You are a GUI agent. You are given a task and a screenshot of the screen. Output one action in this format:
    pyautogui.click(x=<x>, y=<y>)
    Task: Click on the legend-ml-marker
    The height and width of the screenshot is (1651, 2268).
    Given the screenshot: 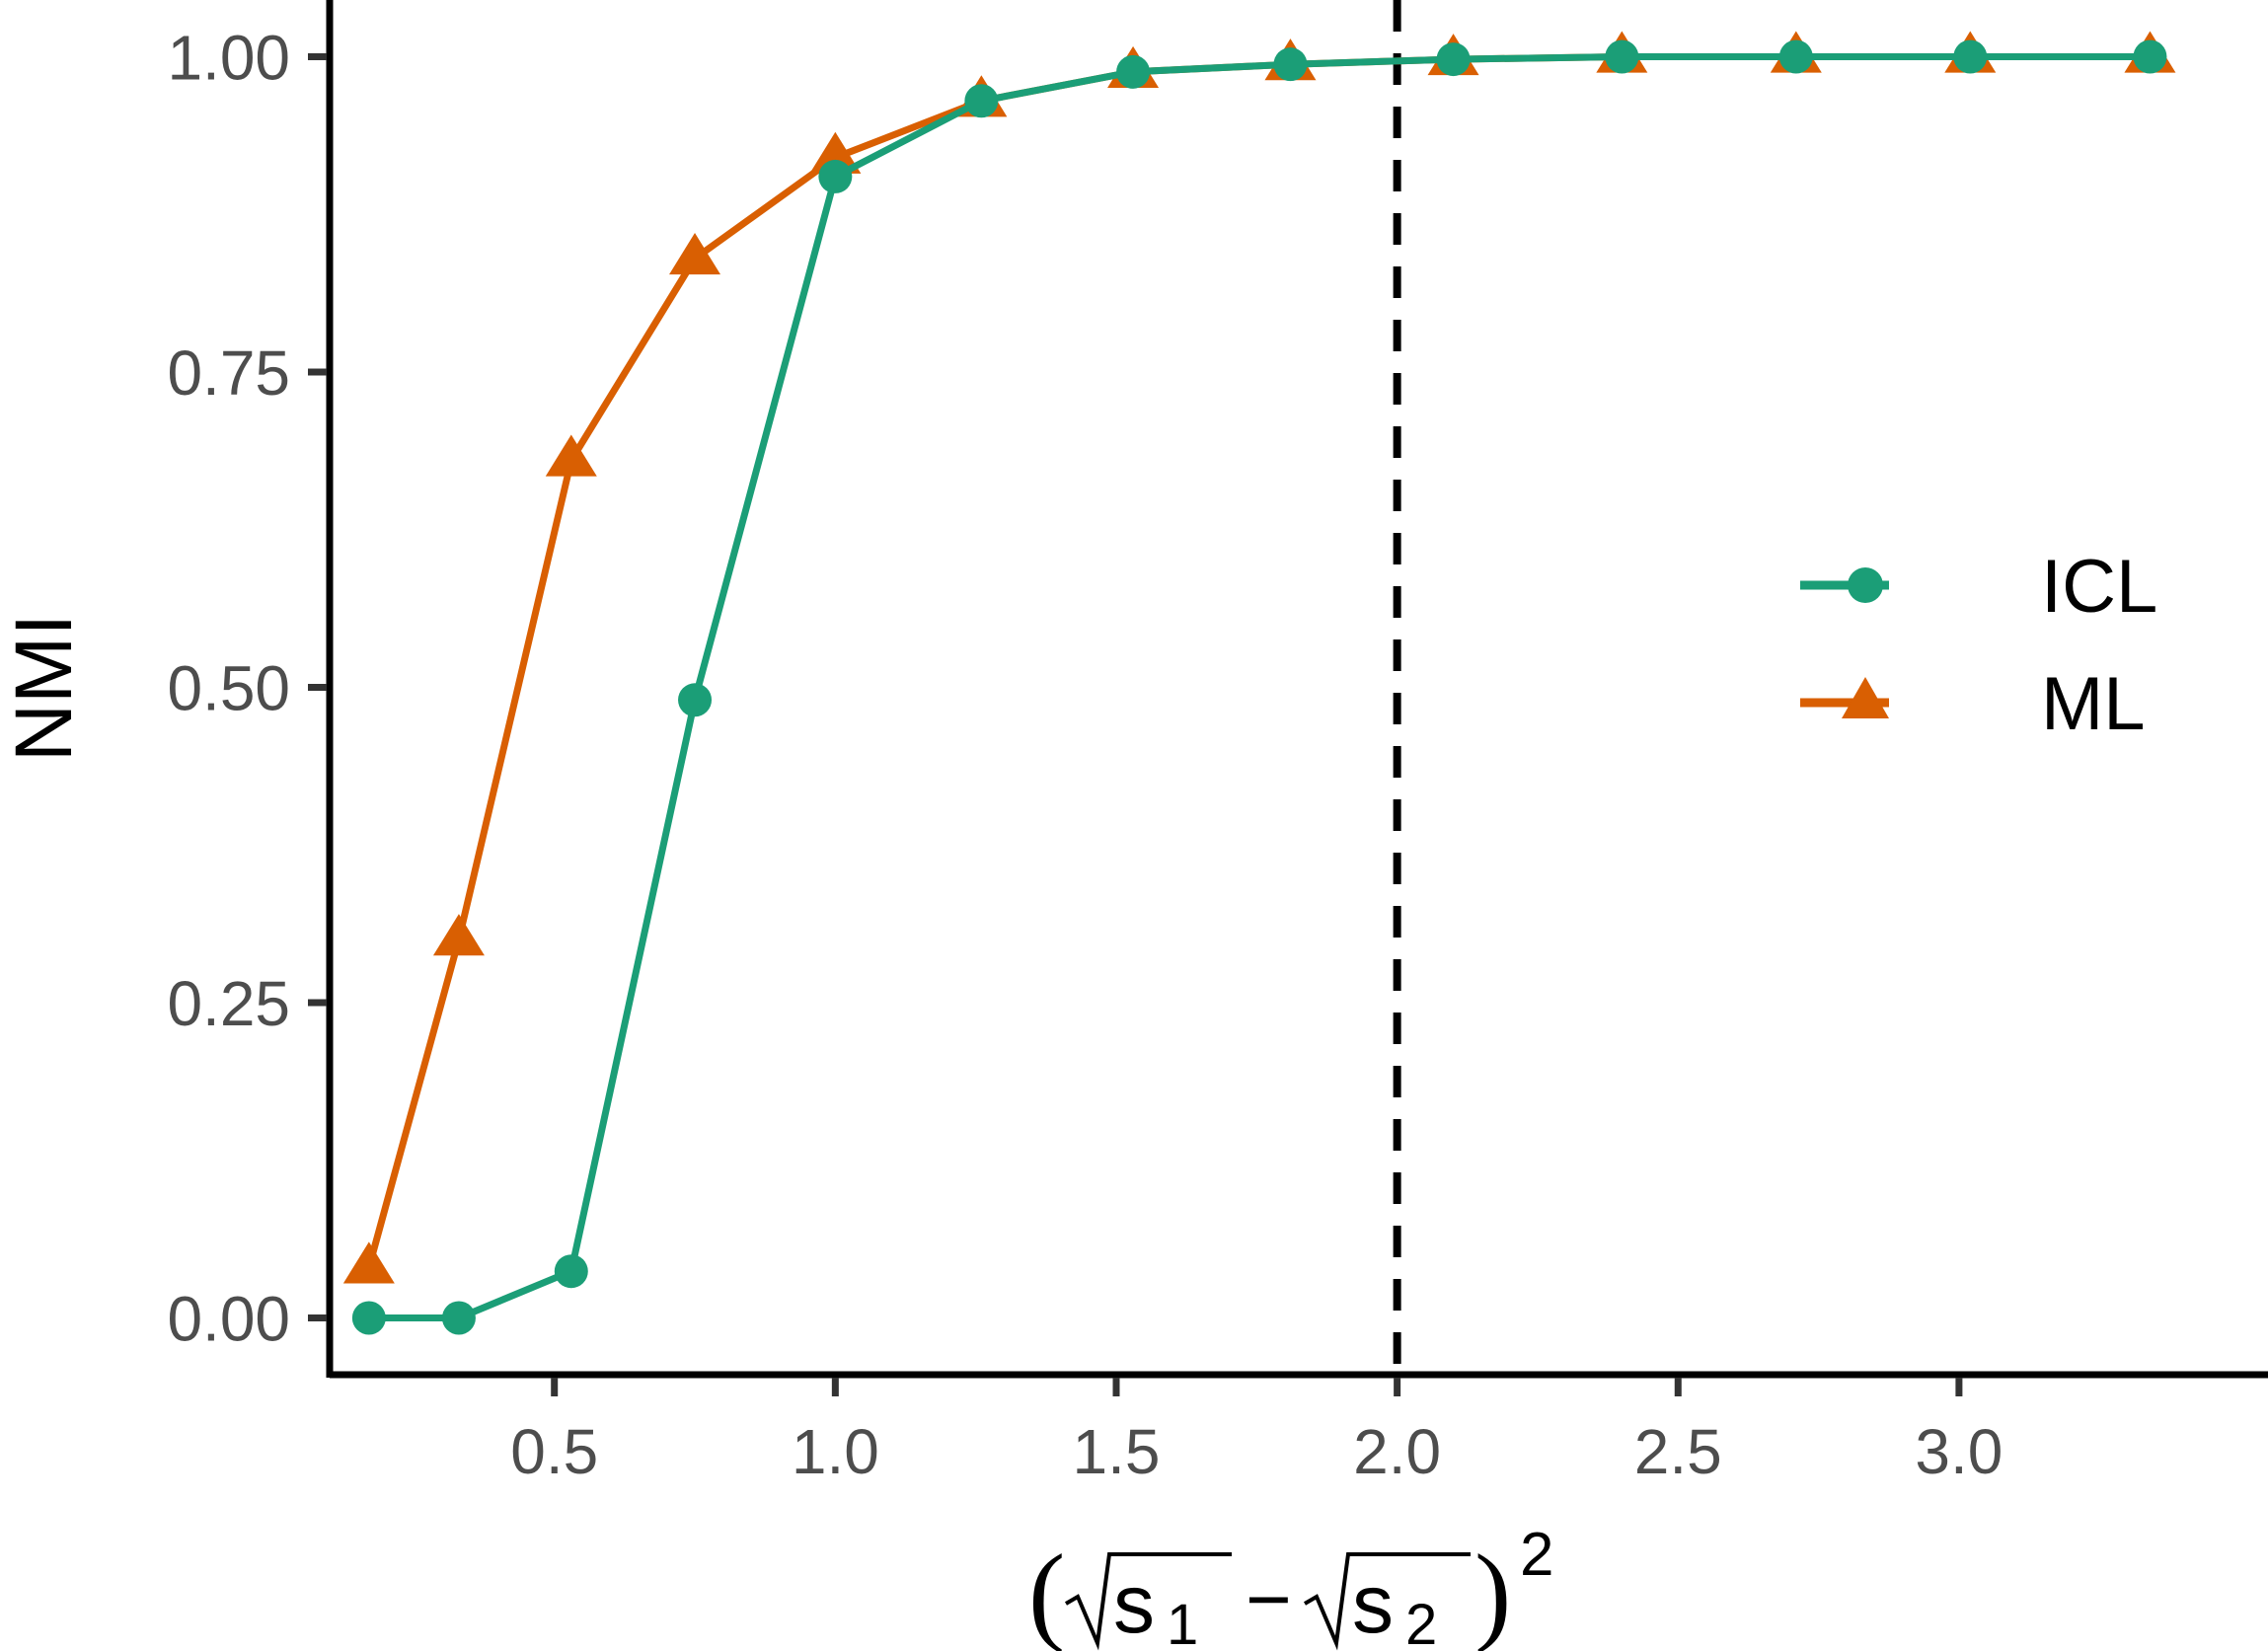 What is the action you would take?
    pyautogui.click(x=1865, y=697)
    